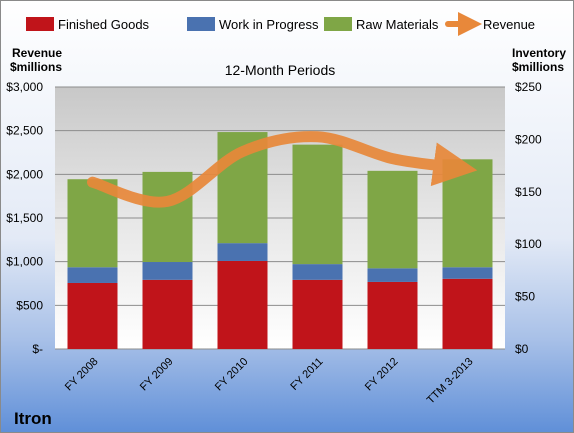  Describe the element at coordinates (397, 24) in the screenshot. I see `legend-label-raw-materials: Raw Materials` at that location.